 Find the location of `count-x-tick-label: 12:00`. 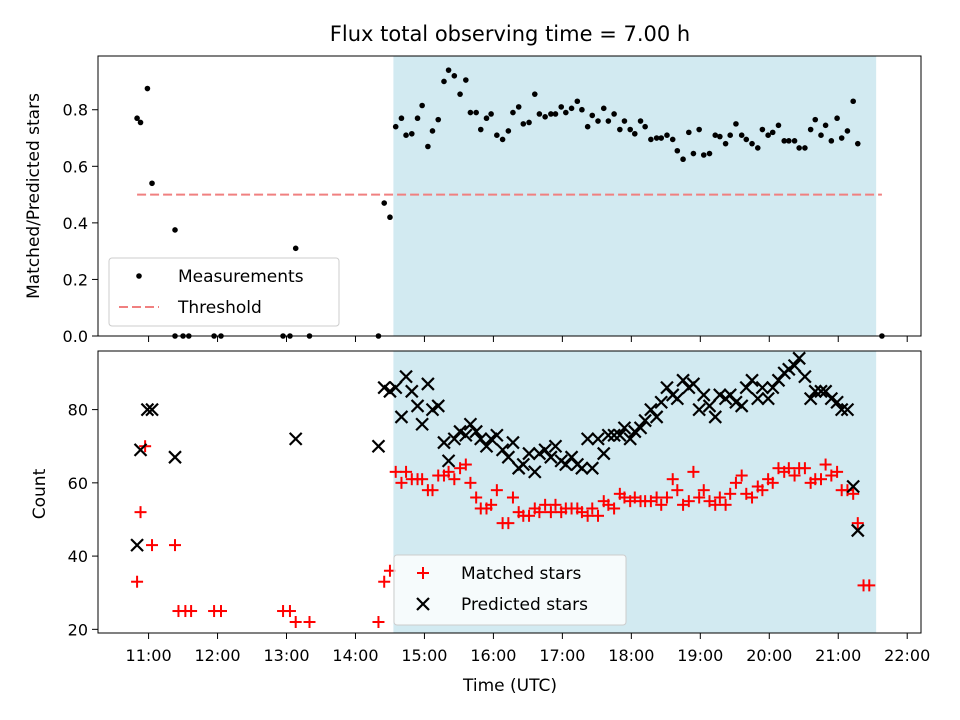

count-x-tick-label: 12:00 is located at coordinates (217, 655).